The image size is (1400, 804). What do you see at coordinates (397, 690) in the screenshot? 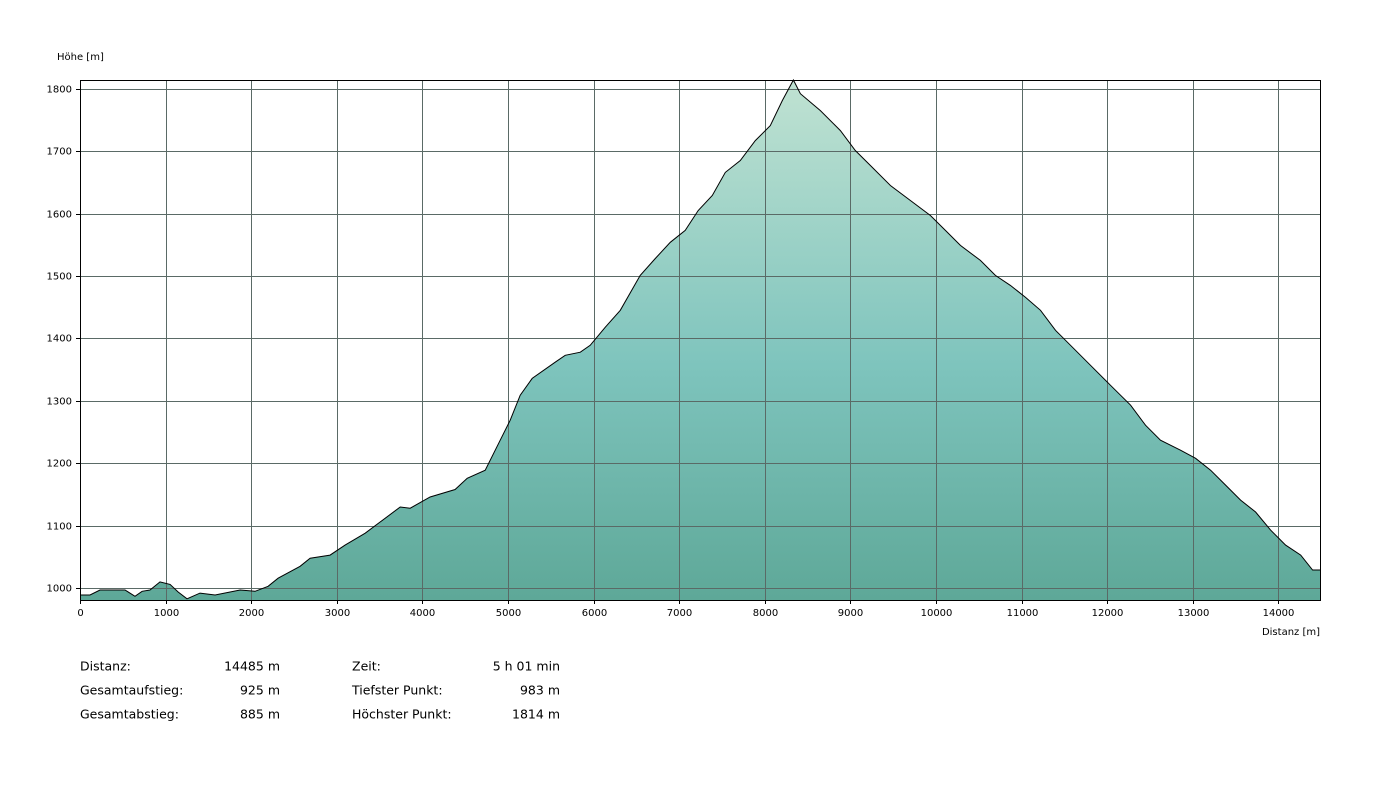
I see `stat-label: Tiefster Punkt:` at bounding box center [397, 690].